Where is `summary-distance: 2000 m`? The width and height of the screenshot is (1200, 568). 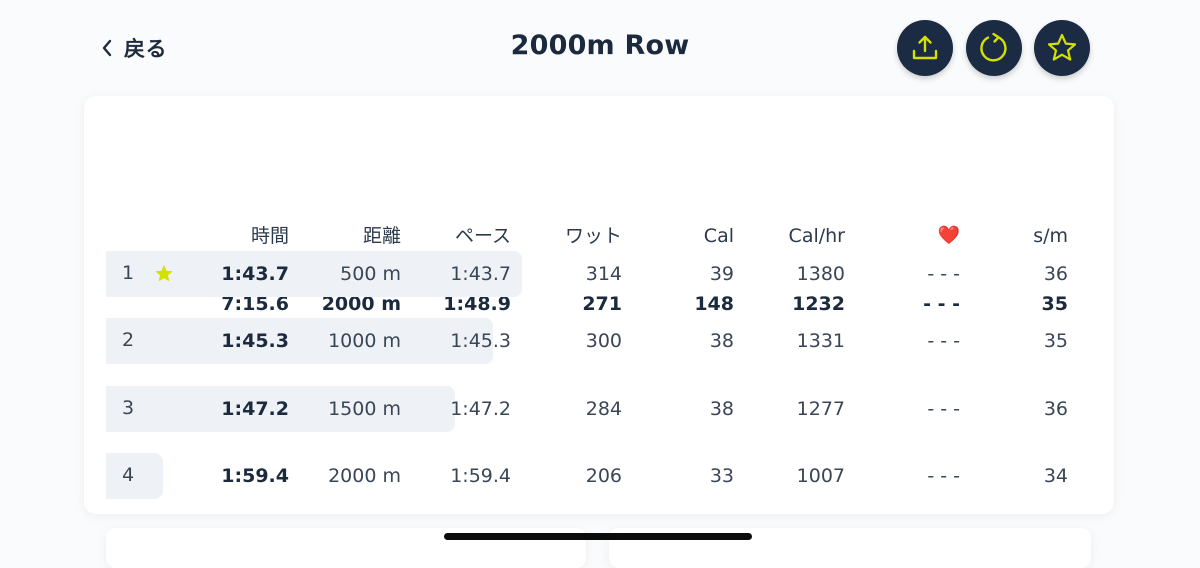
summary-distance: 2000 m is located at coordinates (361, 304).